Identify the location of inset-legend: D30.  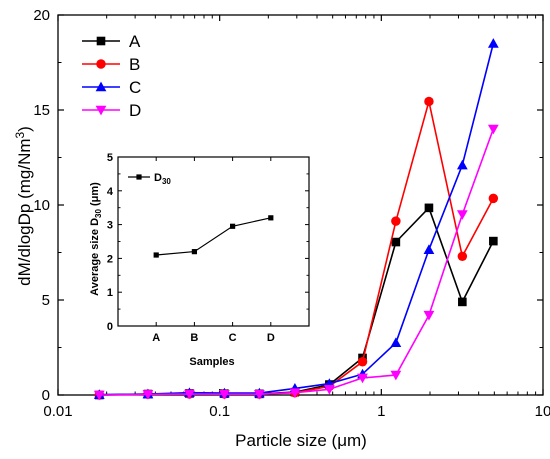
(149, 179).